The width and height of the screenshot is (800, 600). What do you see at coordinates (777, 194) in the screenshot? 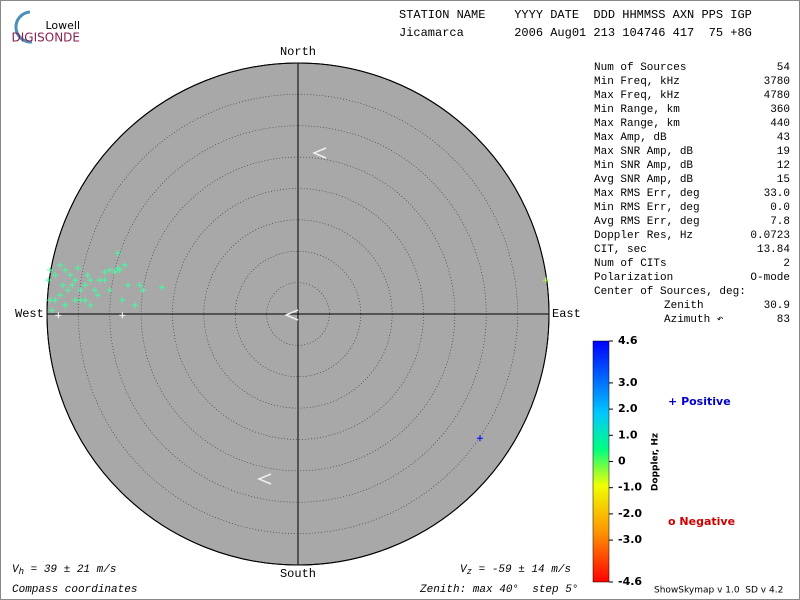
I see `stat-value: 33.0` at bounding box center [777, 194].